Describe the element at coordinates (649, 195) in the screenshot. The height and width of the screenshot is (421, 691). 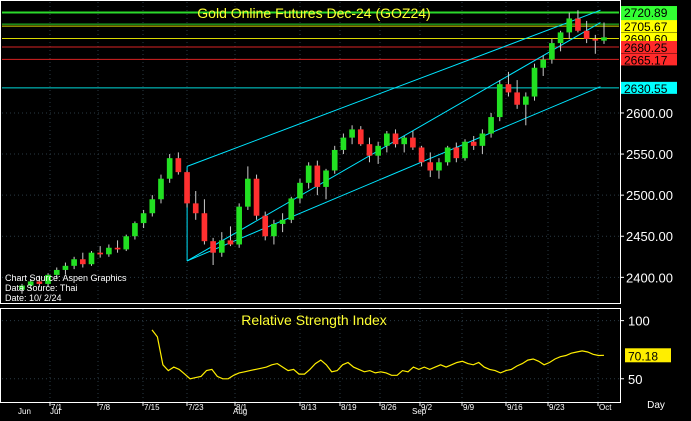
I see `price-y-tick-label: 2500.00` at that location.